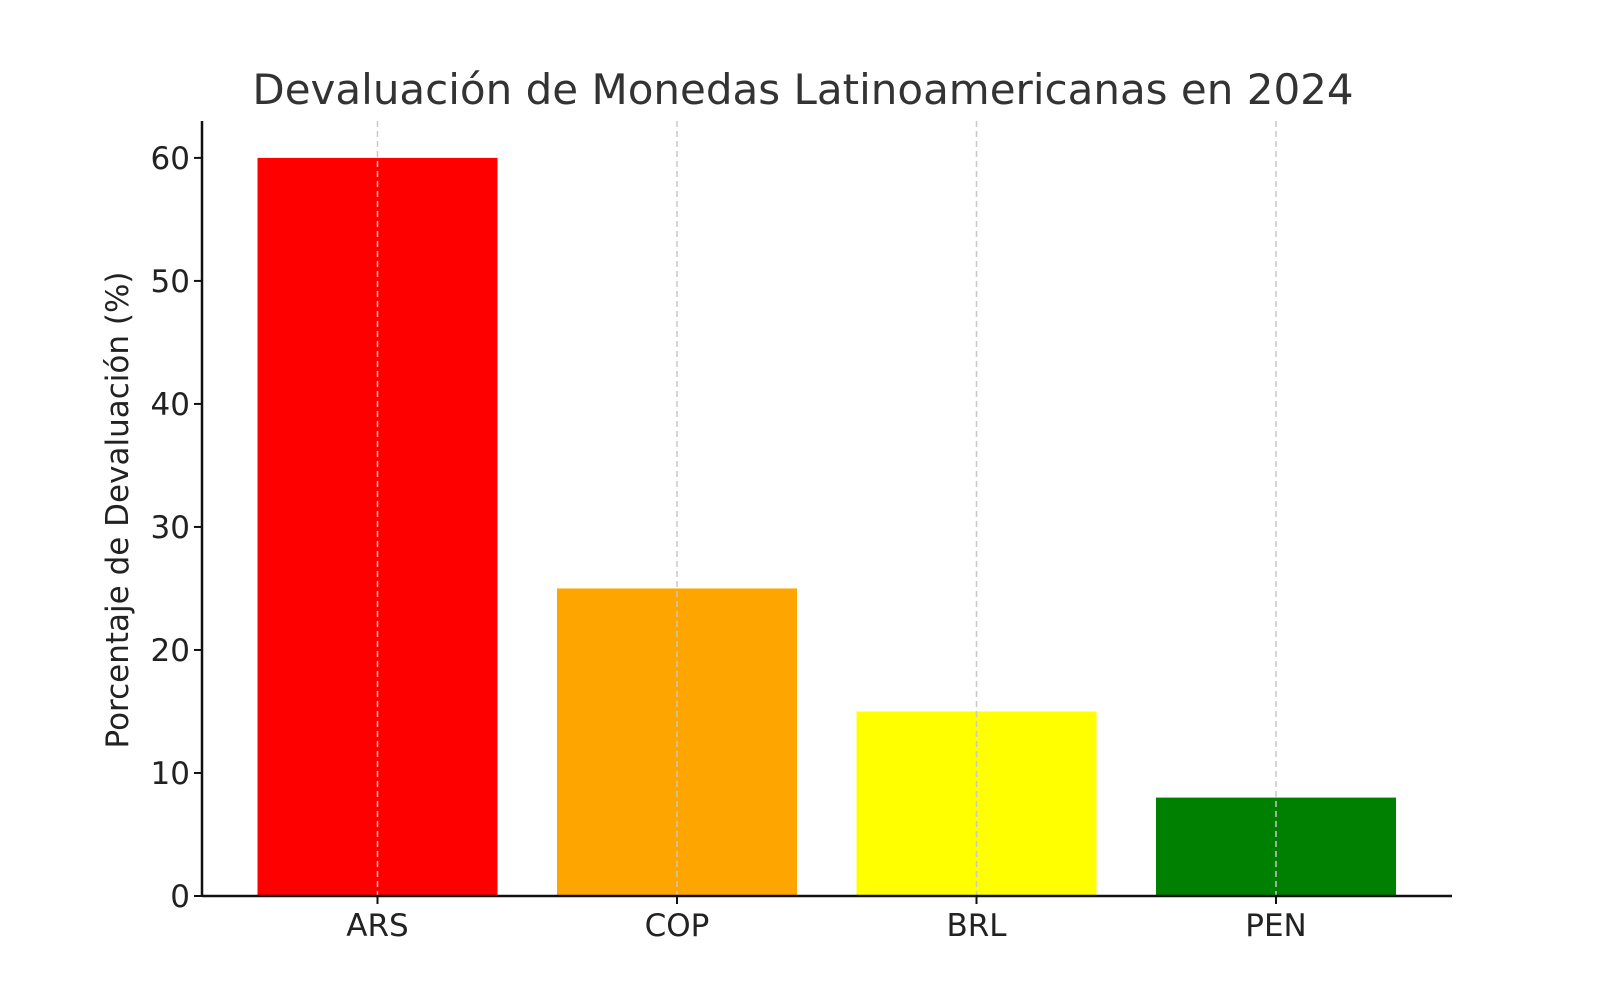 Image resolution: width=1600 pixels, height=1004 pixels. What do you see at coordinates (170, 282) in the screenshot?
I see `y-tick-label: 50` at bounding box center [170, 282].